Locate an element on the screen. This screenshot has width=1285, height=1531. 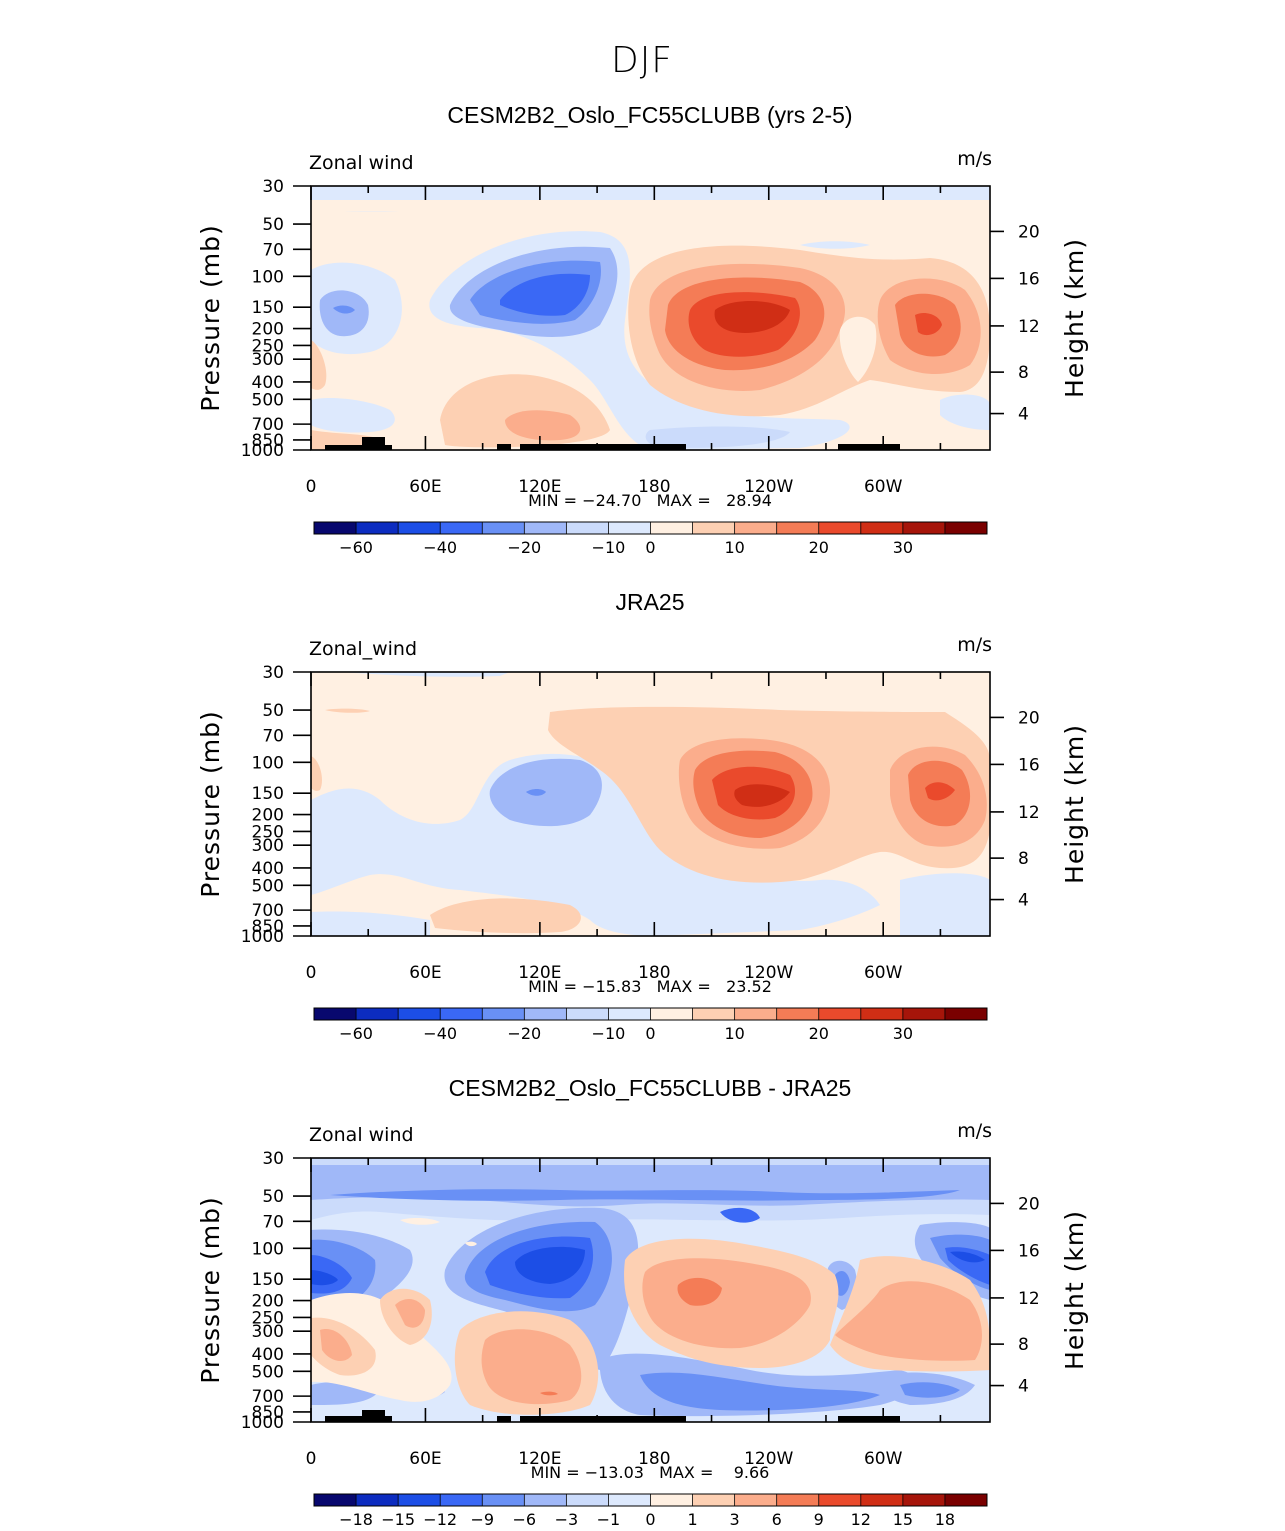
panel-obs: JRA25 is located at coordinates (650, 762).